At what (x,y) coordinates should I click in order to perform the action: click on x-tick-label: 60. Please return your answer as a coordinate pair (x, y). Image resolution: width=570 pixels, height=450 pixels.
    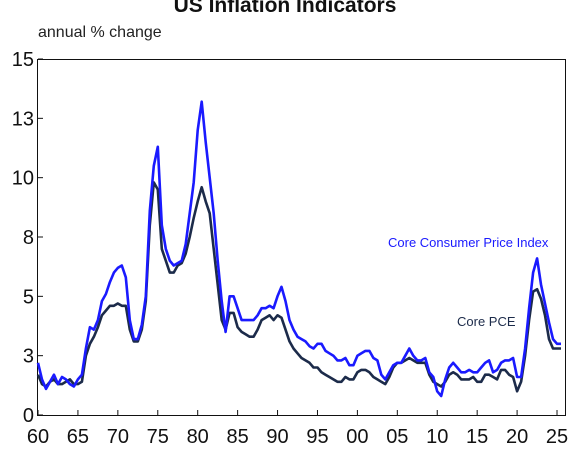
    Looking at the image, I should click on (38, 437).